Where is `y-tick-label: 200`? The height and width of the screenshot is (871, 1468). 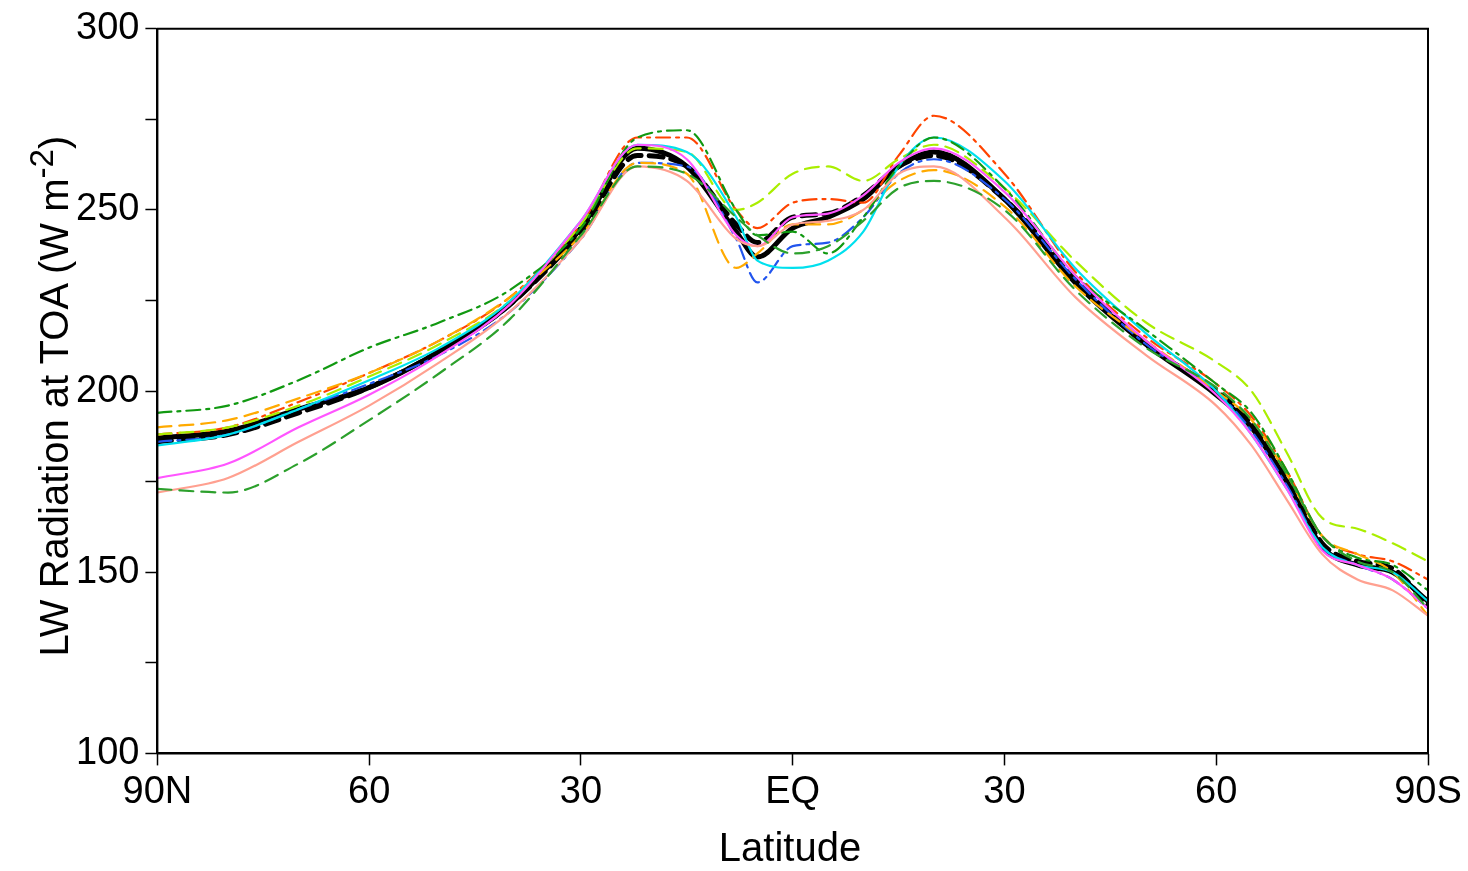
y-tick-label: 200 is located at coordinates (108, 388).